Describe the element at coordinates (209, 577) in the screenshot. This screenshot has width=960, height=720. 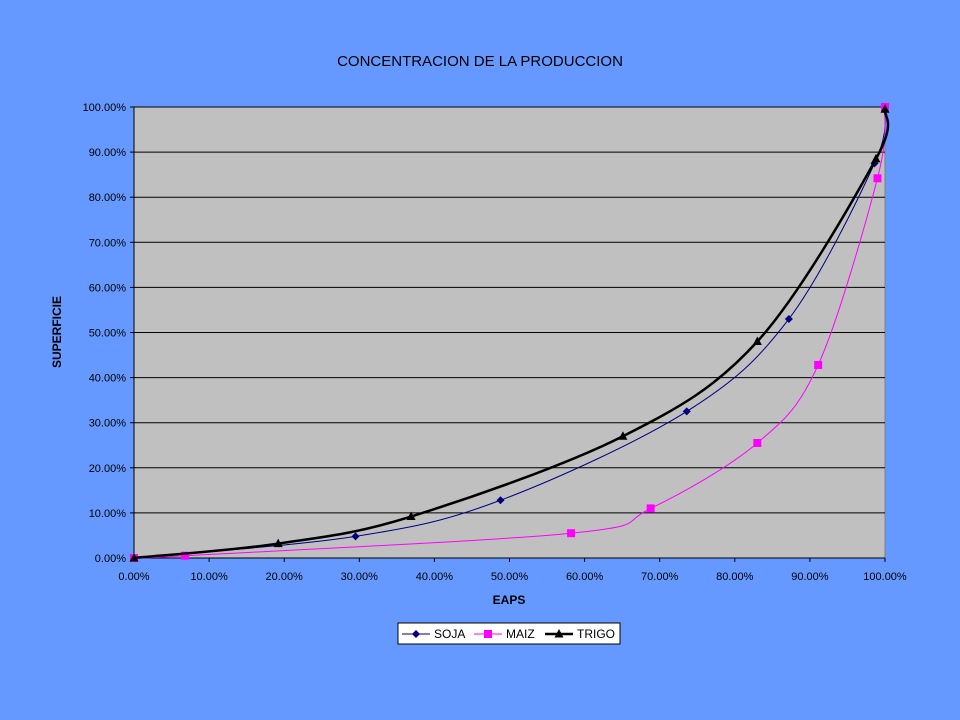
I see `x-tick-label: 10.00%` at that location.